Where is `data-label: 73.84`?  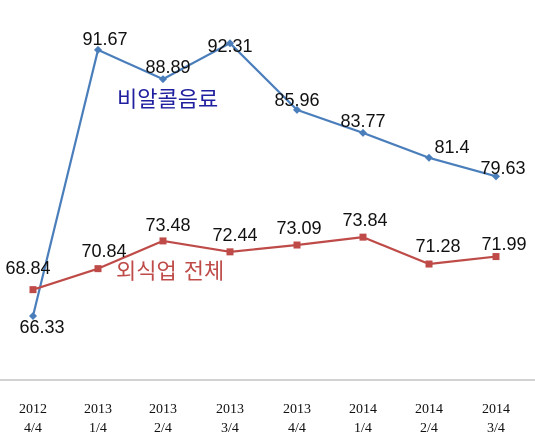 data-label: 73.84 is located at coordinates (364, 220).